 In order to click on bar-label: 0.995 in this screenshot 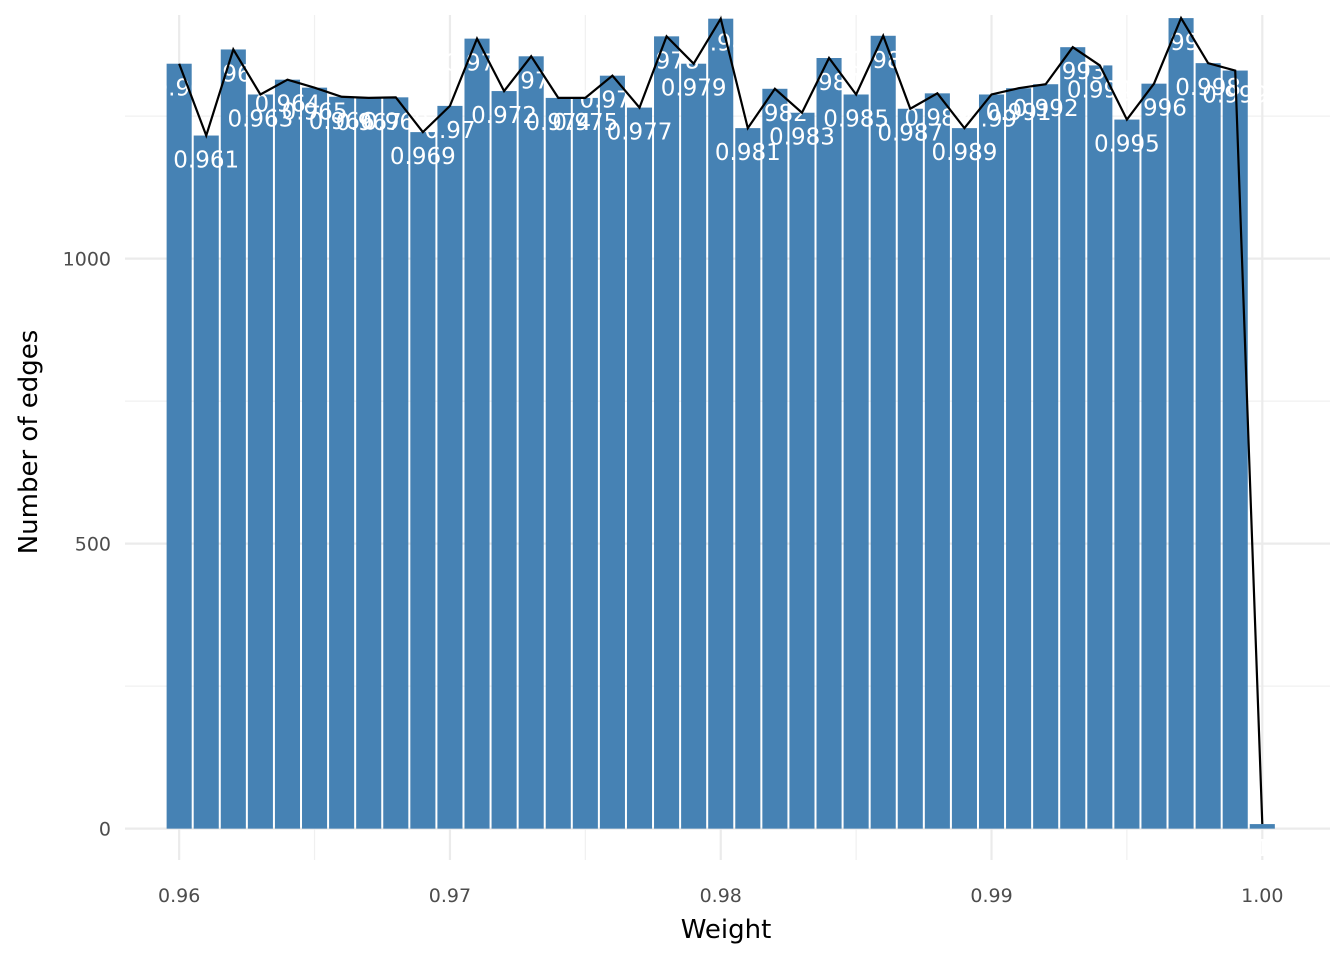, I will do `click(1127, 145)`.